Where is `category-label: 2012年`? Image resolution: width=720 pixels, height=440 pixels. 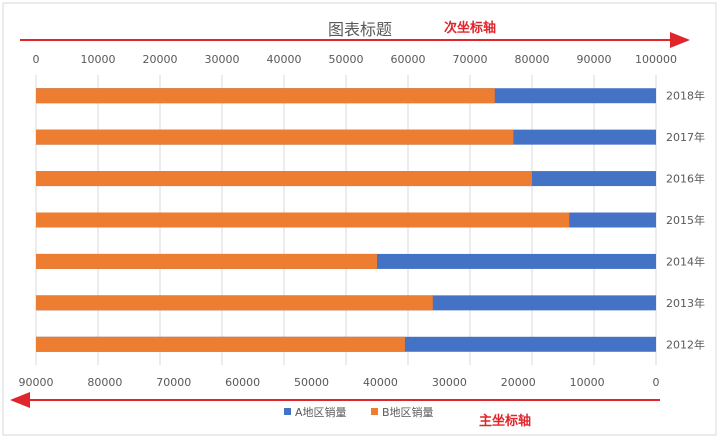 category-label: 2012年 is located at coordinates (685, 344).